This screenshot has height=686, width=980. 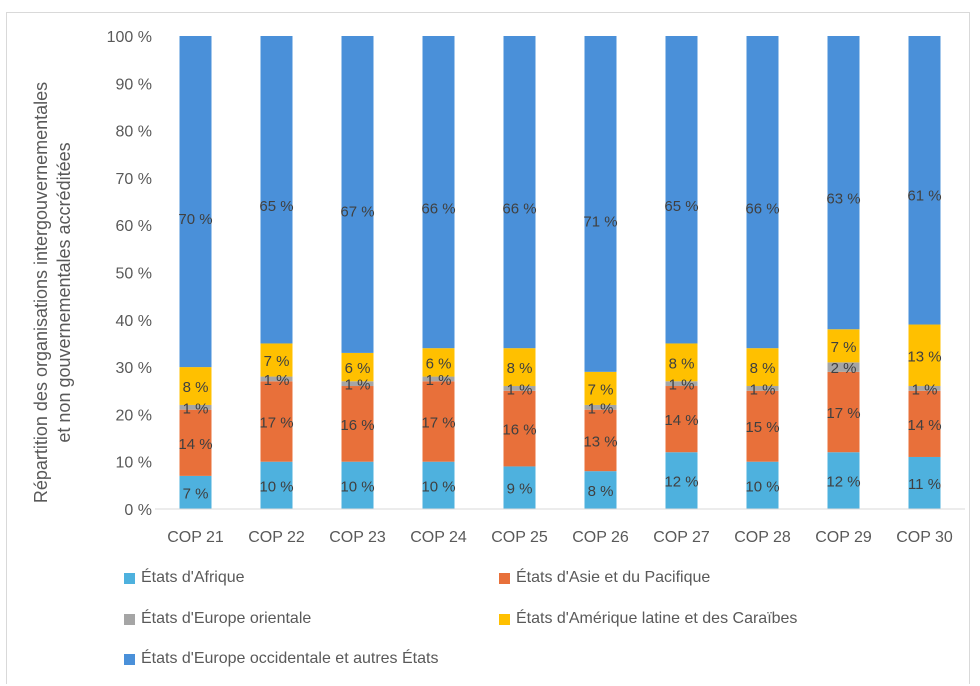 What do you see at coordinates (924, 537) in the screenshot?
I see `x-tick-label: COP 30` at bounding box center [924, 537].